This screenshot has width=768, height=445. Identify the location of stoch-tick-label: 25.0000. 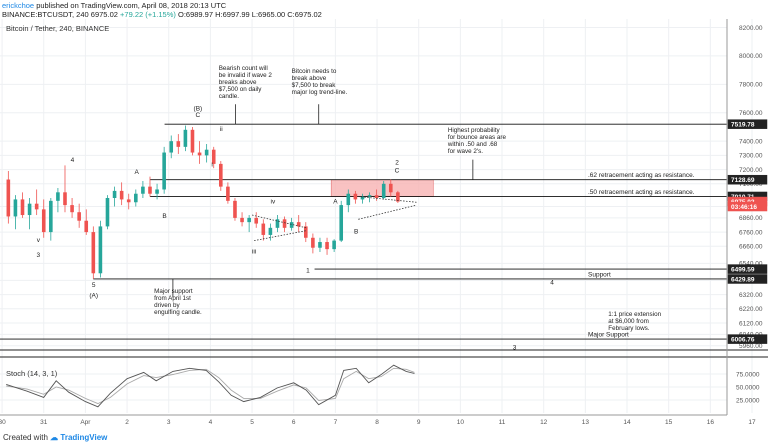
(748, 400).